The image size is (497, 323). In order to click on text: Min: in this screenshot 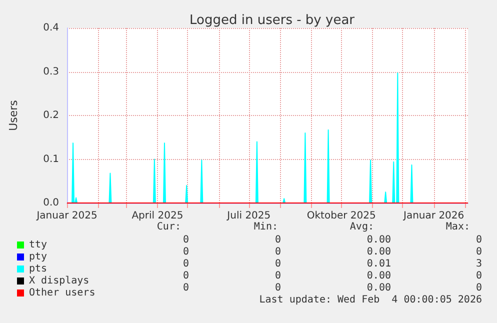, I will do `click(266, 227)`.